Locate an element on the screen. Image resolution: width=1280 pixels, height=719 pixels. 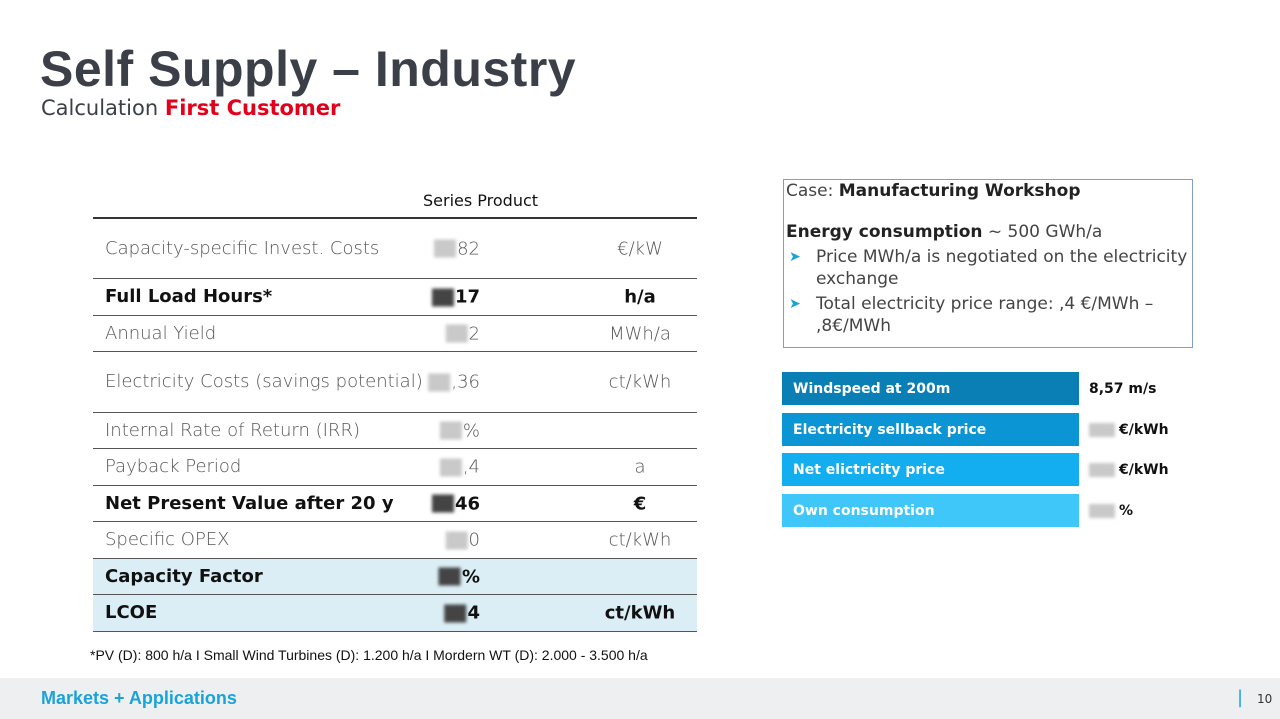
row-label: Capacity Factor is located at coordinates (184, 576).